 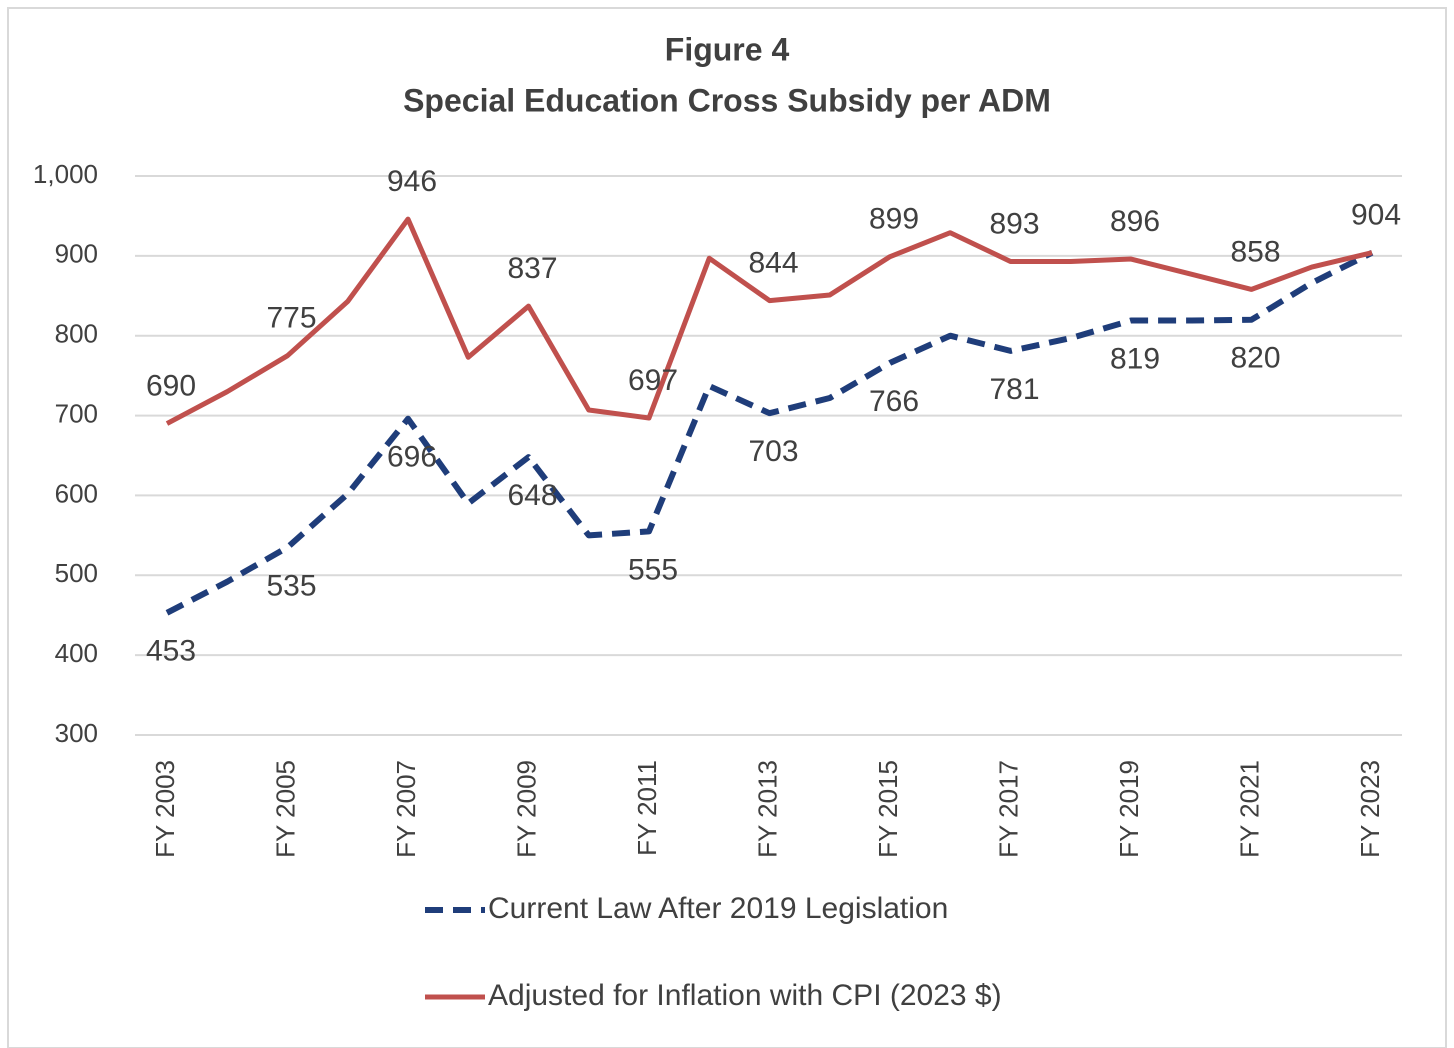 I want to click on data-label: 819, so click(x=1135, y=358).